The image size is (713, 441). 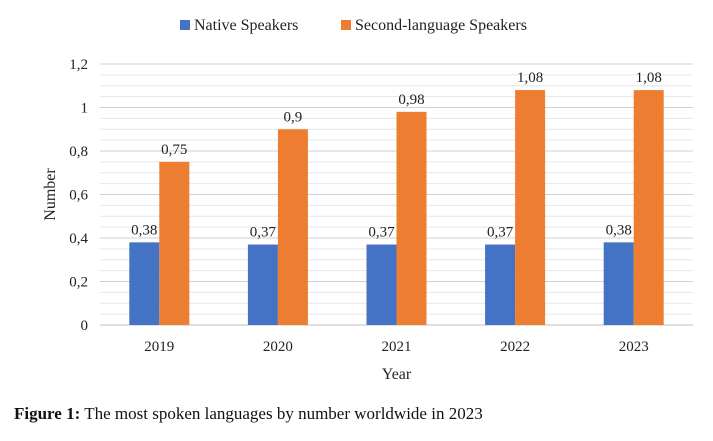 I want to click on x-tick-label: 2022, so click(x=515, y=347).